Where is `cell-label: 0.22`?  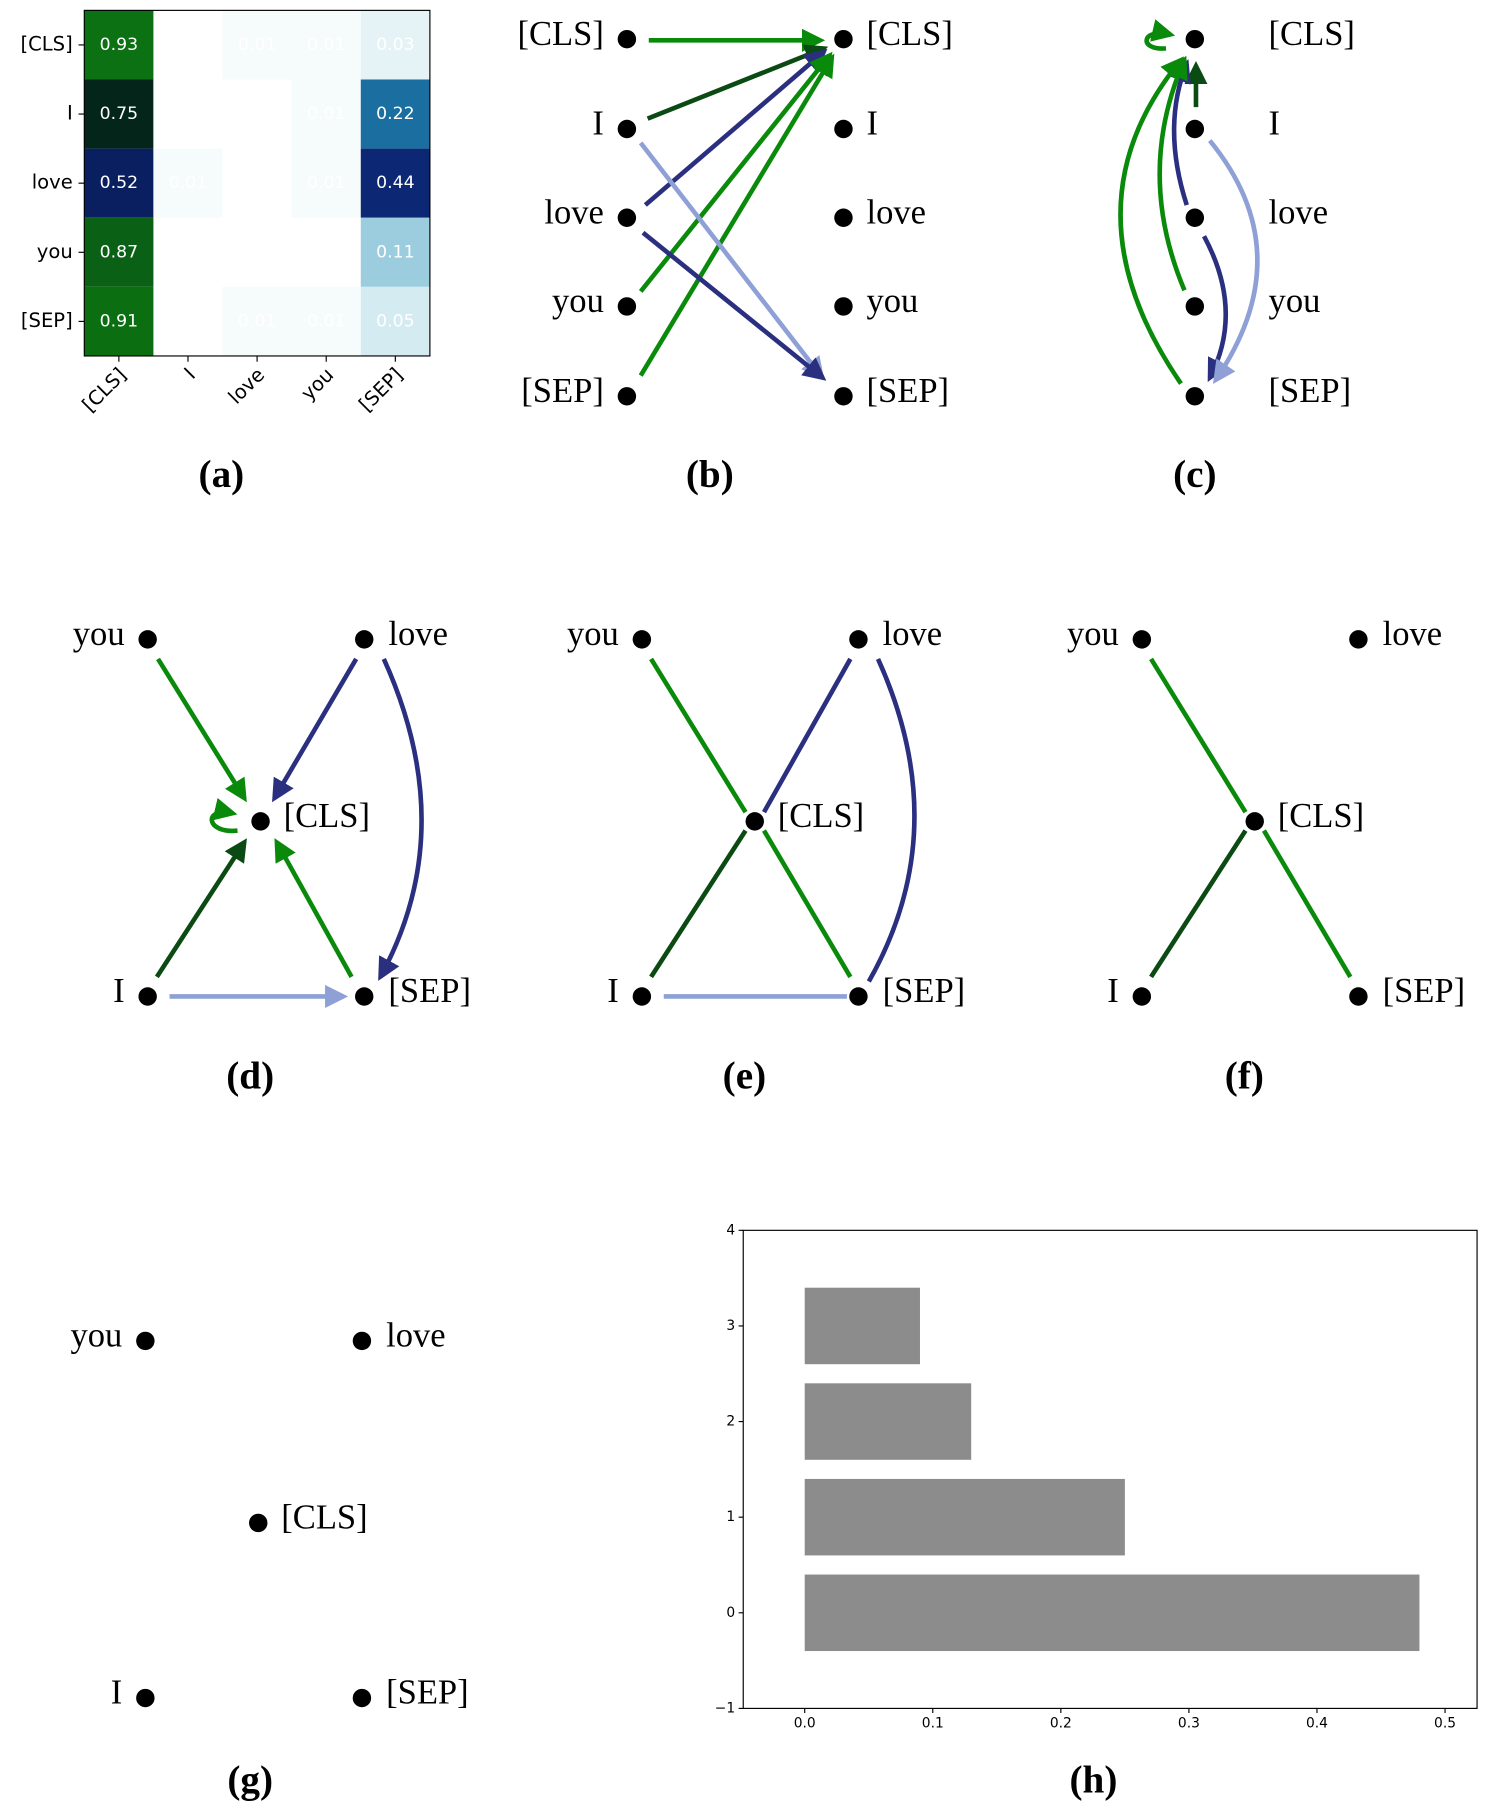
cell-label: 0.22 is located at coordinates (395, 114).